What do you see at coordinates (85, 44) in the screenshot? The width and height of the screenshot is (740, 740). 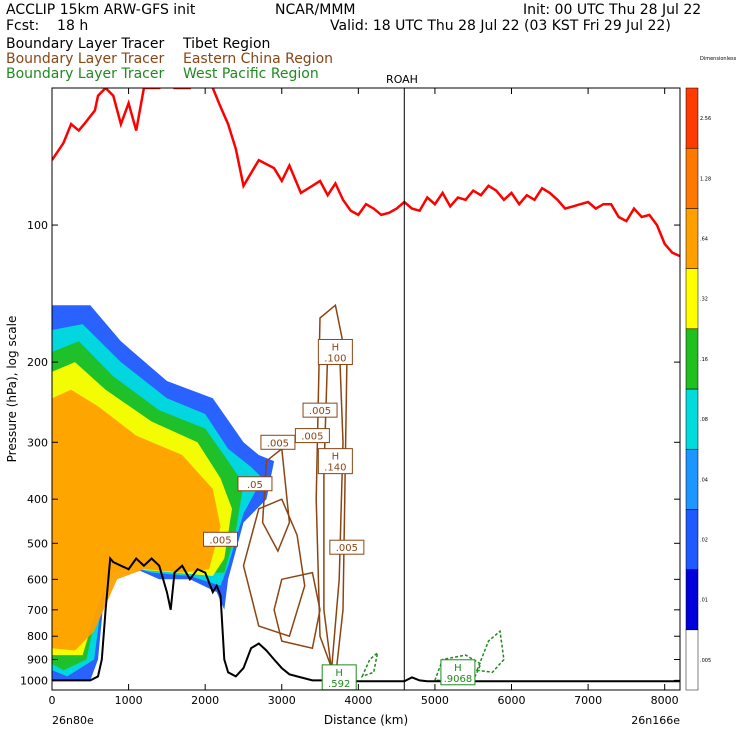 I see `legend-tibet-label: Boundary Layer Tracer` at bounding box center [85, 44].